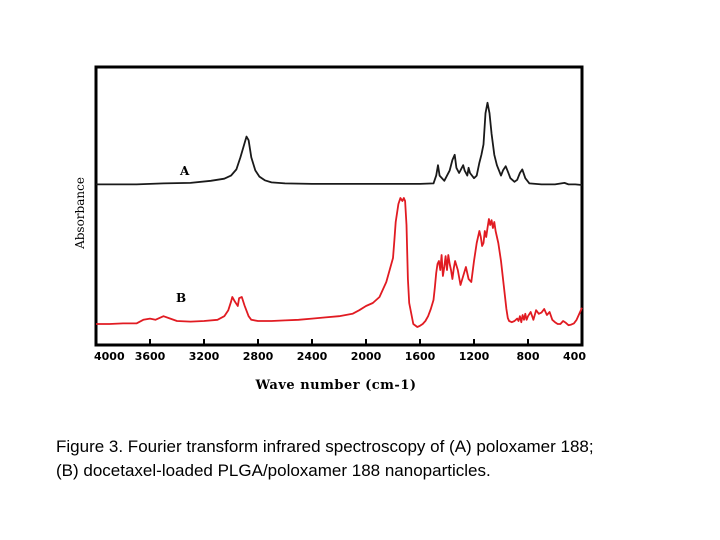 The height and width of the screenshot is (540, 720). I want to click on series-a-line, so click(339, 143).